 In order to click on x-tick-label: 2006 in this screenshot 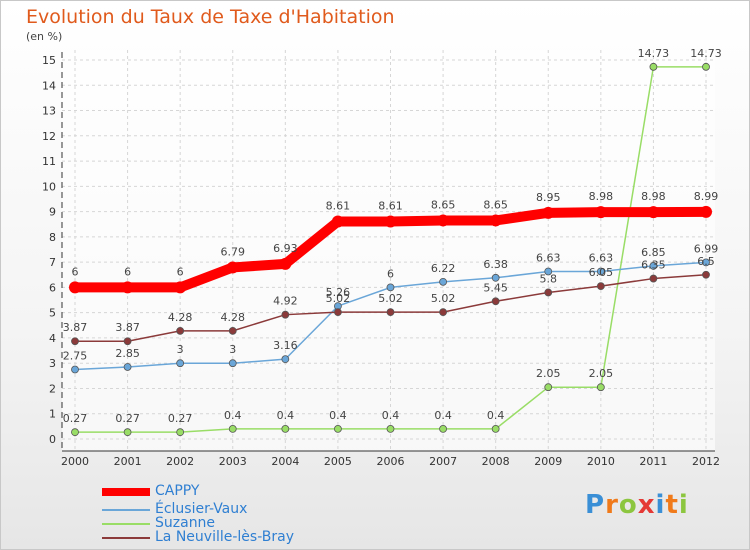, I will do `click(391, 461)`.